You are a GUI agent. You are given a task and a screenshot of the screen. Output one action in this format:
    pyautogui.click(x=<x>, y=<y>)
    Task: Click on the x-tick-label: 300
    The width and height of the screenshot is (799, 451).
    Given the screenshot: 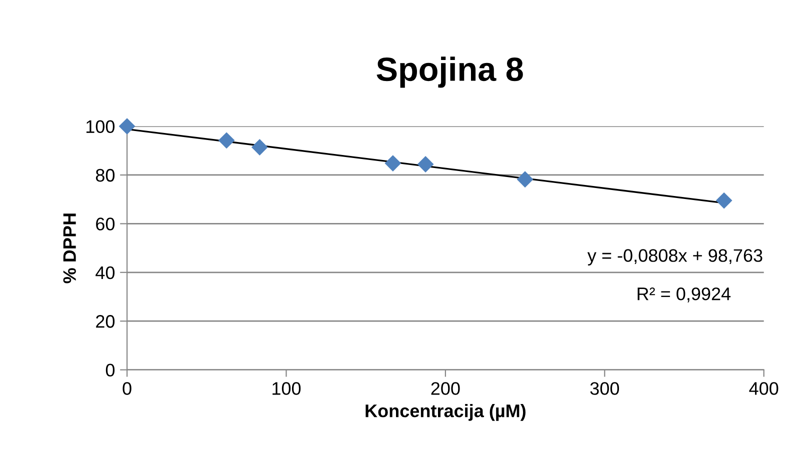 What is the action you would take?
    pyautogui.click(x=604, y=388)
    